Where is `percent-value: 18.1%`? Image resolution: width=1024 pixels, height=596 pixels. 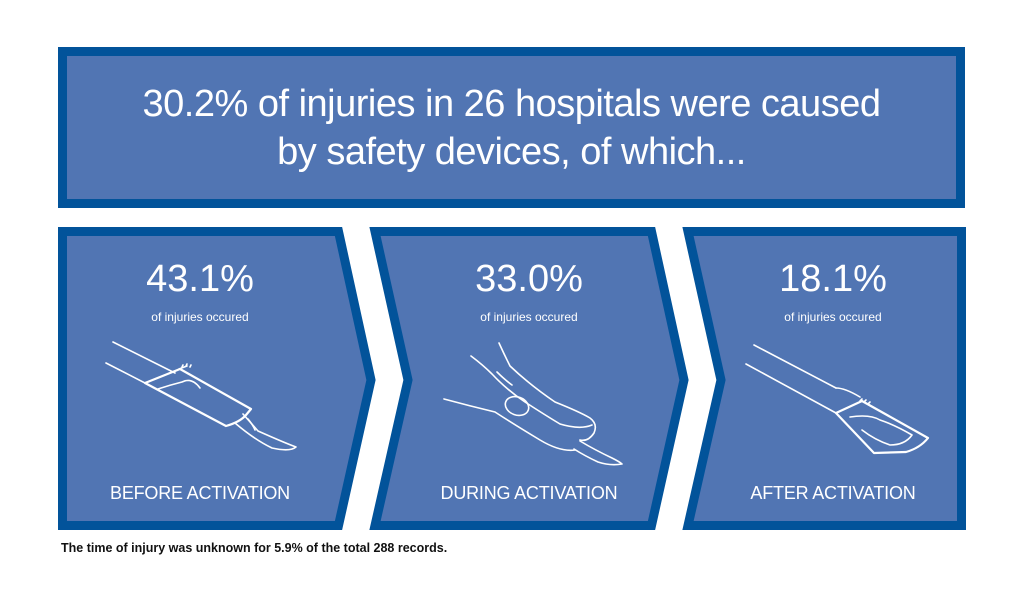 percent-value: 18.1% is located at coordinates (833, 279).